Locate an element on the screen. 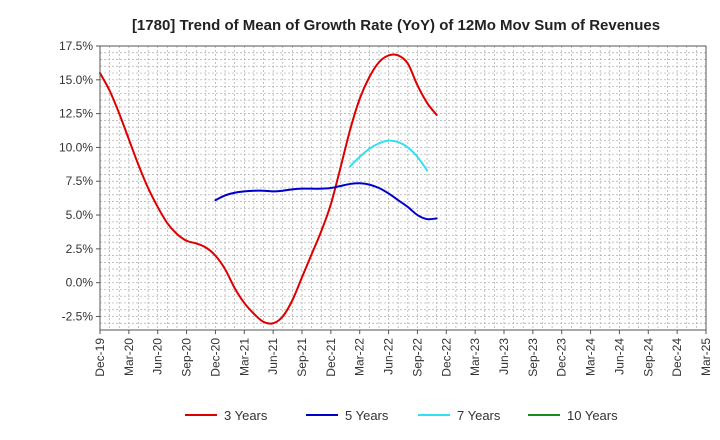 Image resolution: width=720 pixels, height=440 pixels. series-line-5-years is located at coordinates (326, 201).